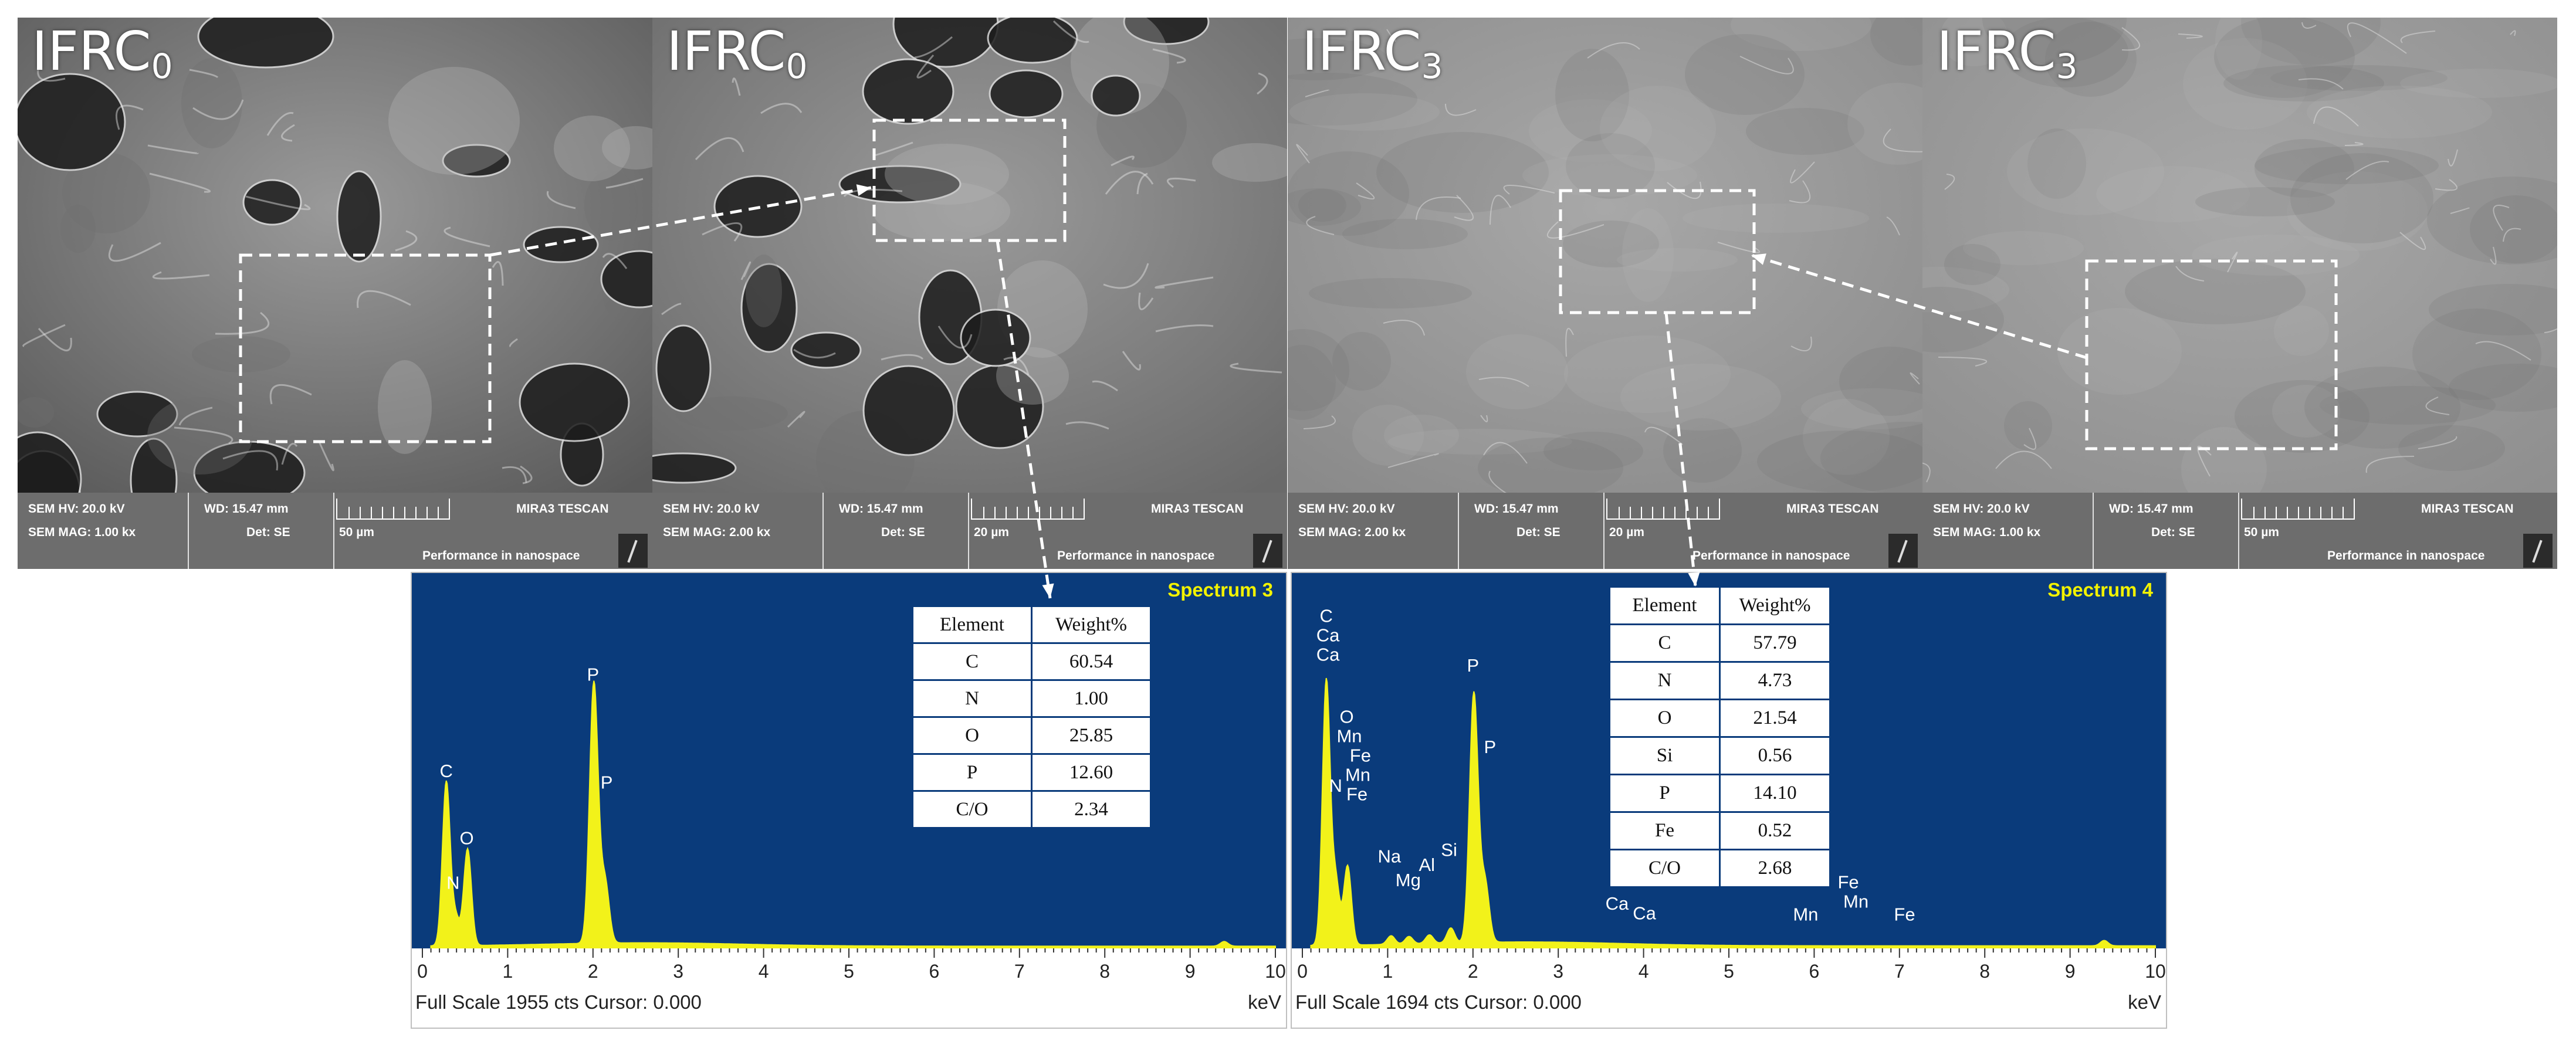  Describe the element at coordinates (2155, 971) in the screenshot. I see `x-tick-label: 10` at that location.